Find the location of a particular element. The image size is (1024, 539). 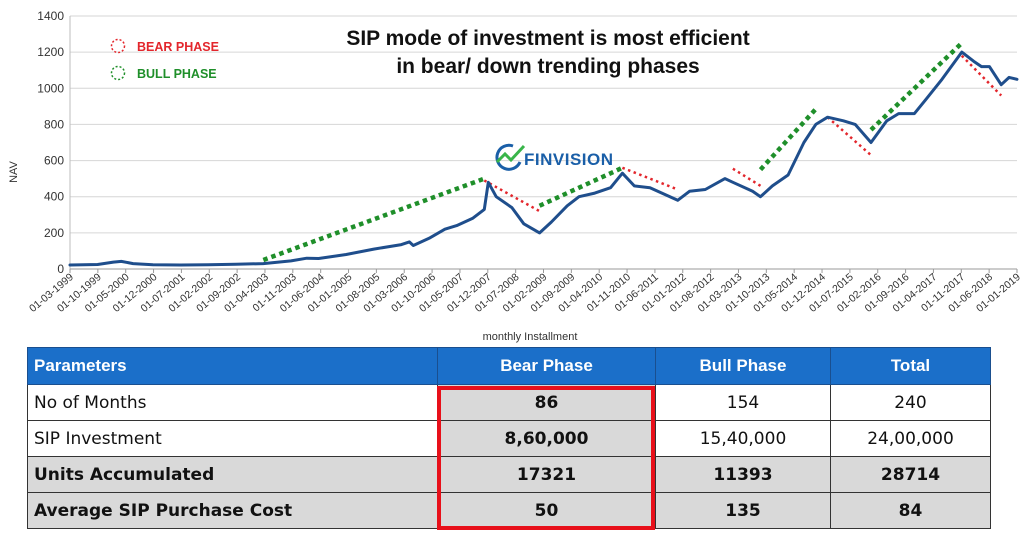

bull-phase-cell: 154 is located at coordinates (743, 402).